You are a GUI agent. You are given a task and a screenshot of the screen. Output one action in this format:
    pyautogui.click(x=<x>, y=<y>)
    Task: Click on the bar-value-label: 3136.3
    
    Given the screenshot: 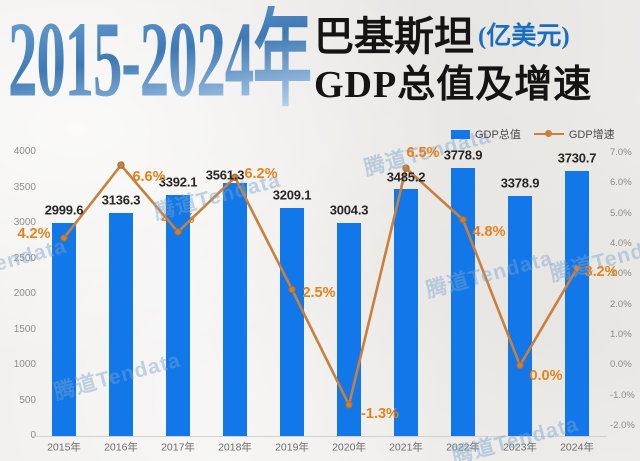 What is the action you would take?
    pyautogui.click(x=121, y=200)
    